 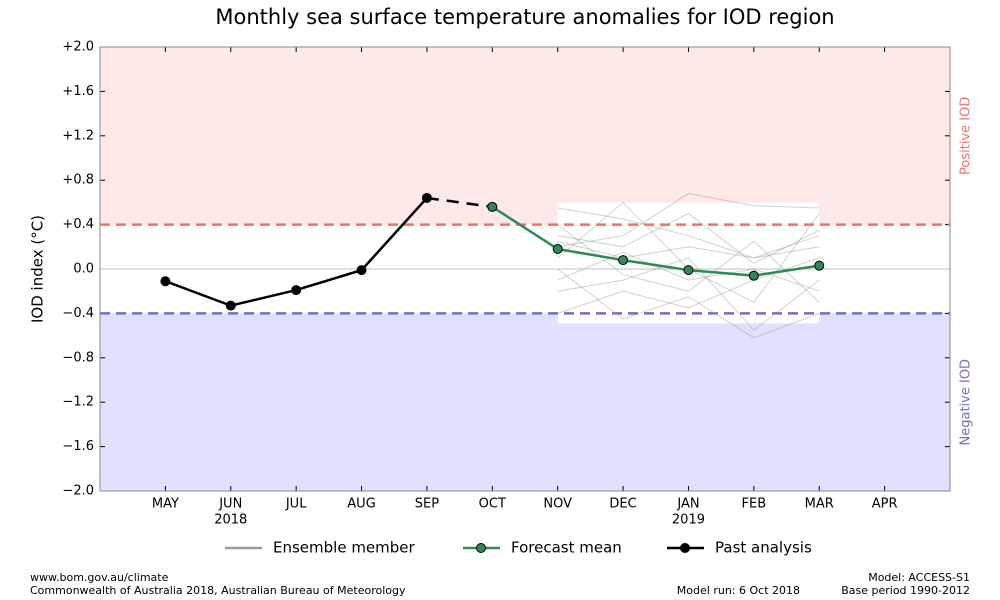 I want to click on y-tick-label: +0.4, so click(x=78, y=224).